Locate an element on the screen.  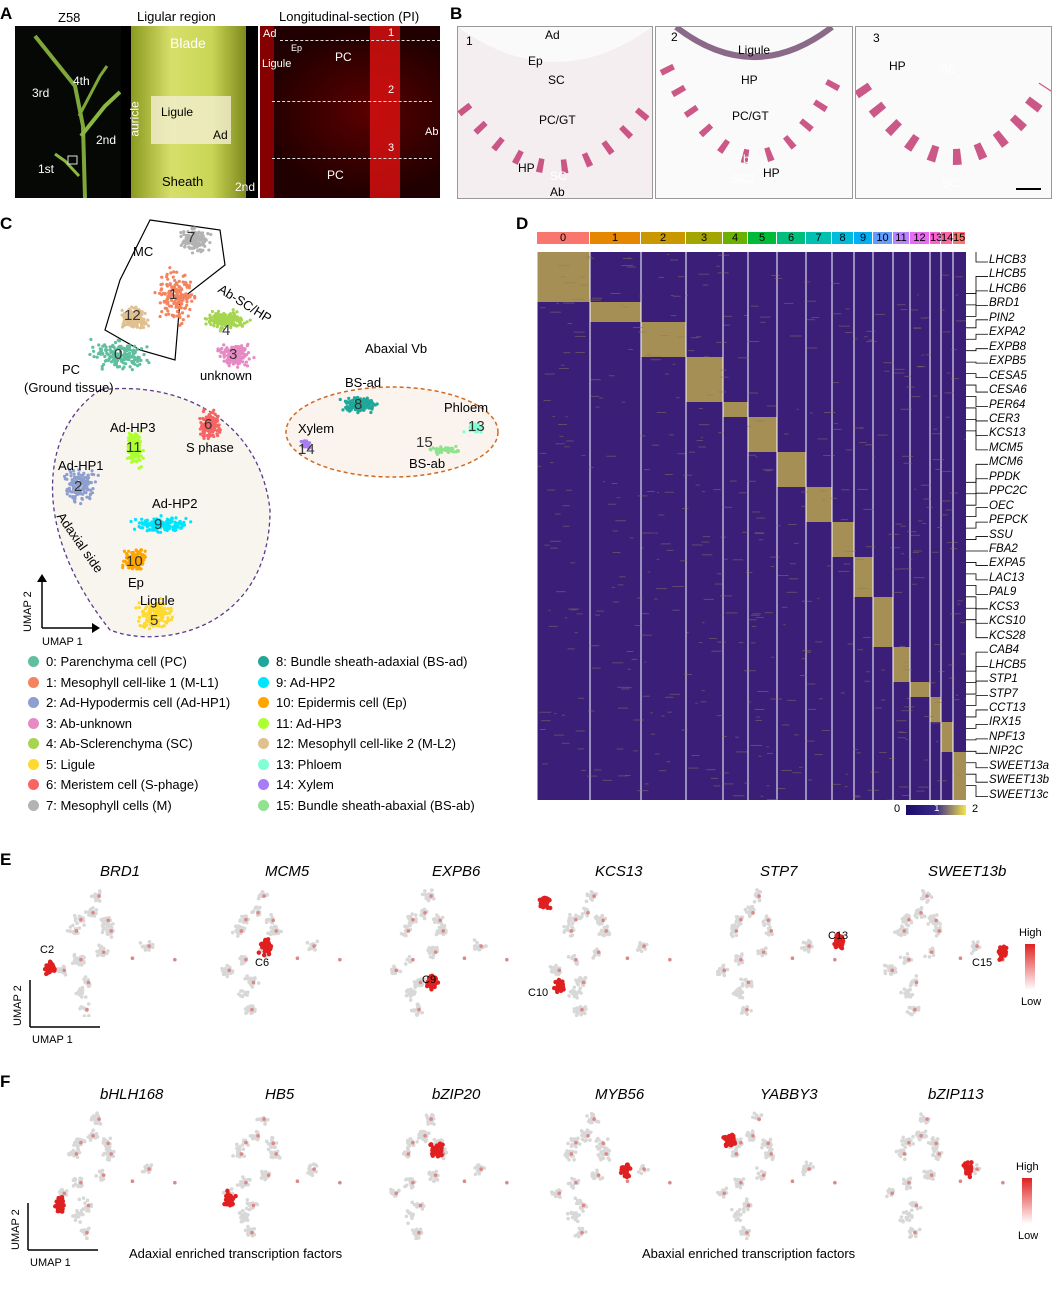
cluster-number-3: 3 is located at coordinates (233, 354).